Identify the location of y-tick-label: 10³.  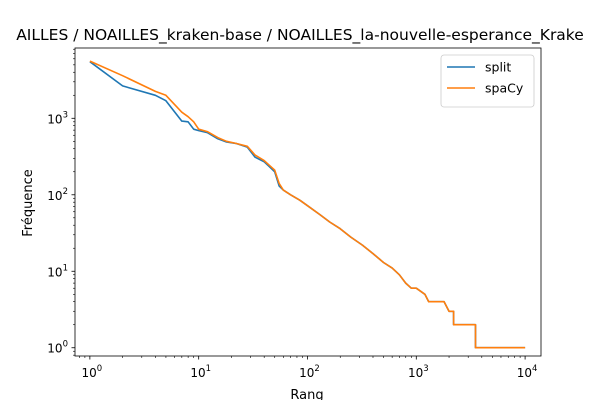
(57, 118).